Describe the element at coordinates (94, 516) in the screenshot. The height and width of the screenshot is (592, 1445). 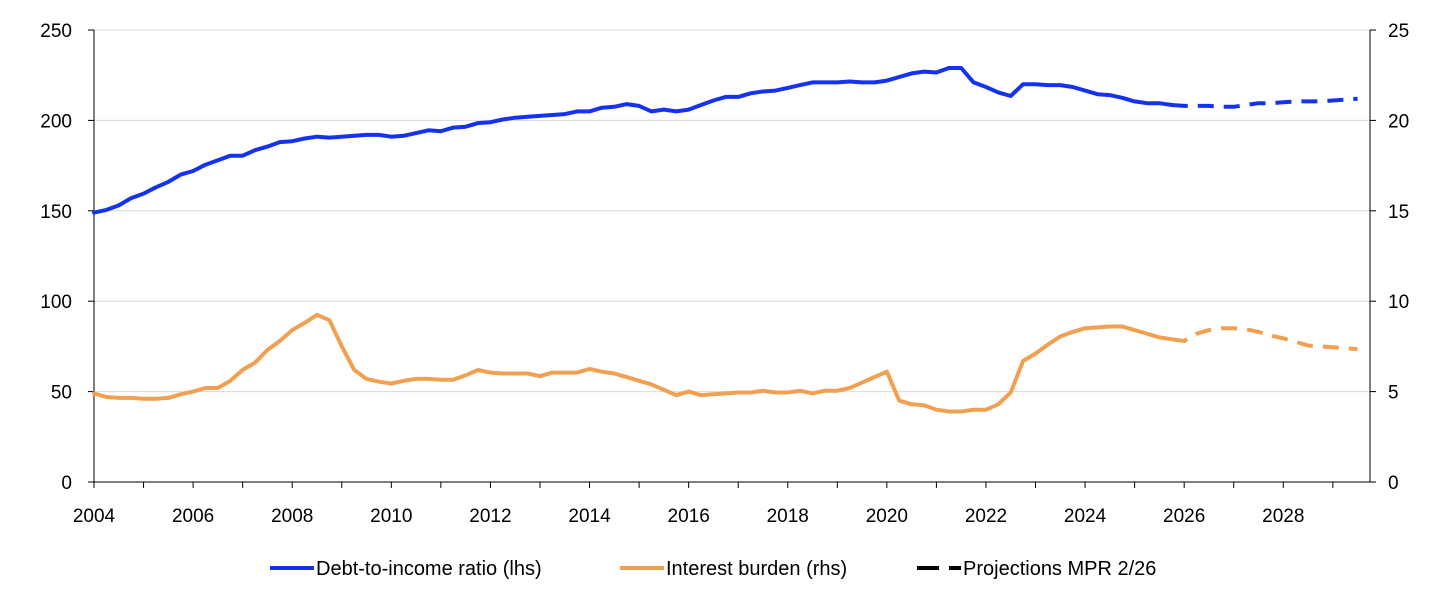
I see `x-tick-label: 2004` at that location.